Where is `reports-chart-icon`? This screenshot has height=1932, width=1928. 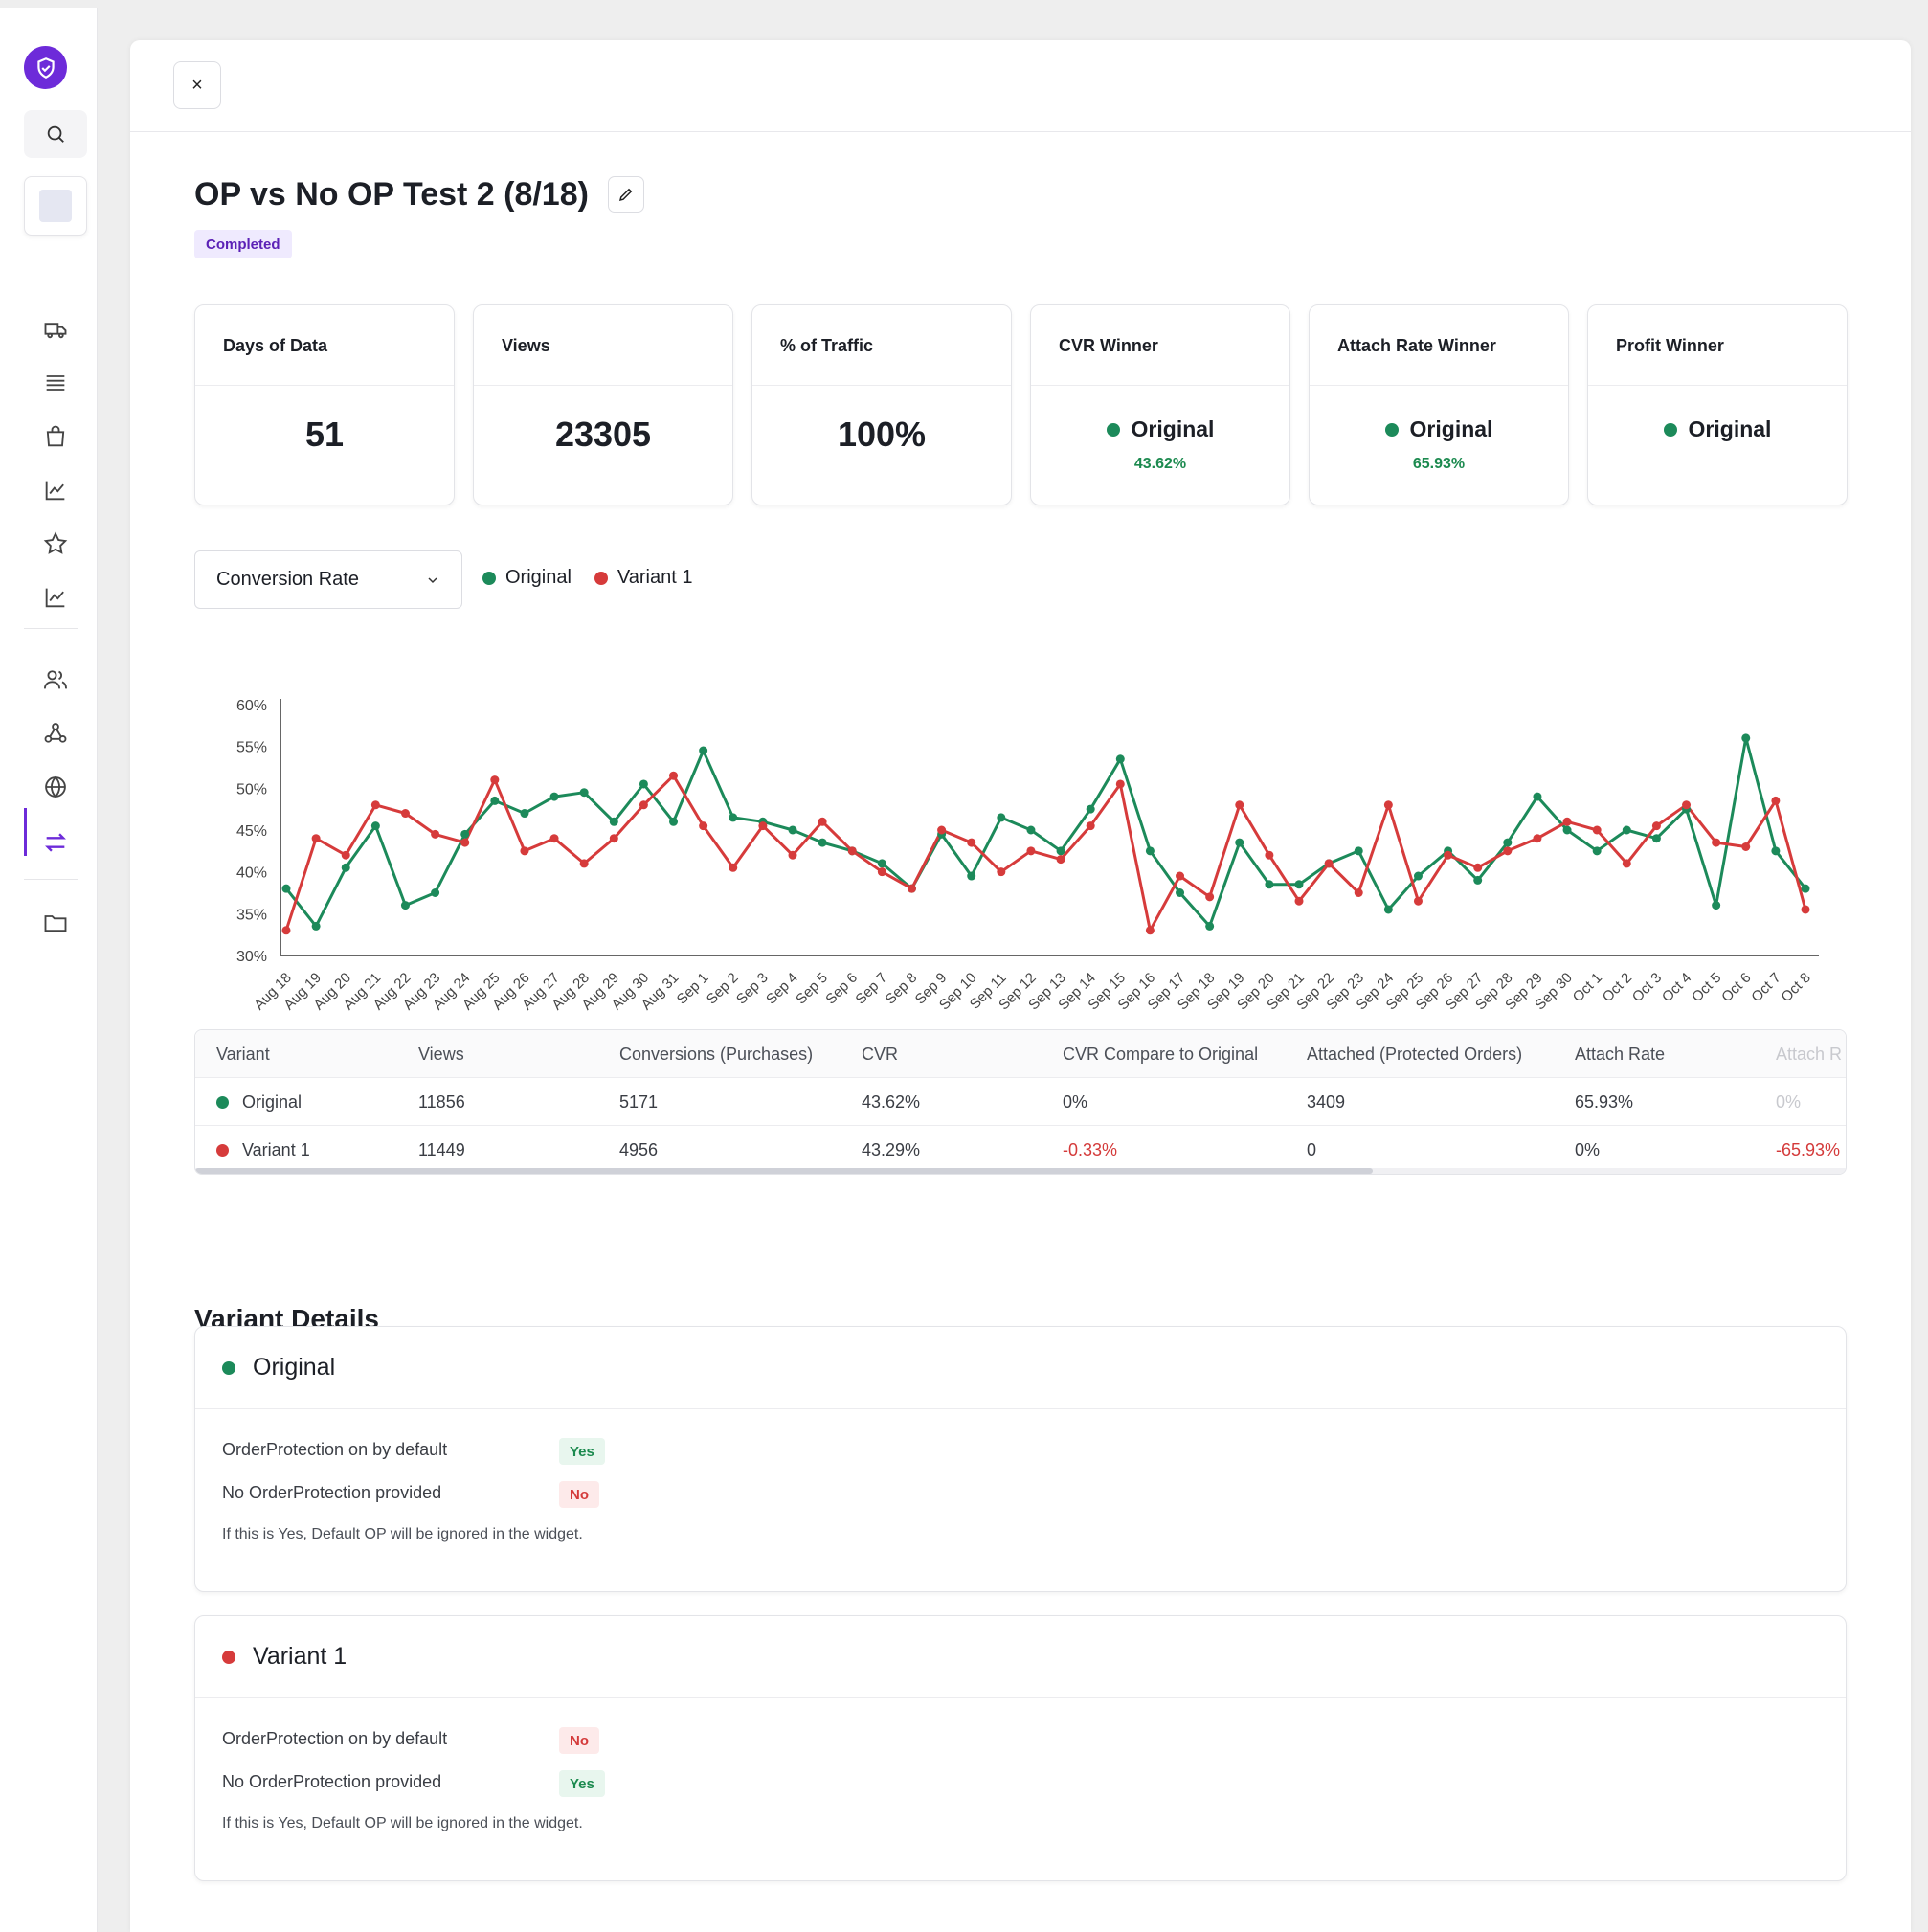
reports-chart-icon is located at coordinates (55, 597).